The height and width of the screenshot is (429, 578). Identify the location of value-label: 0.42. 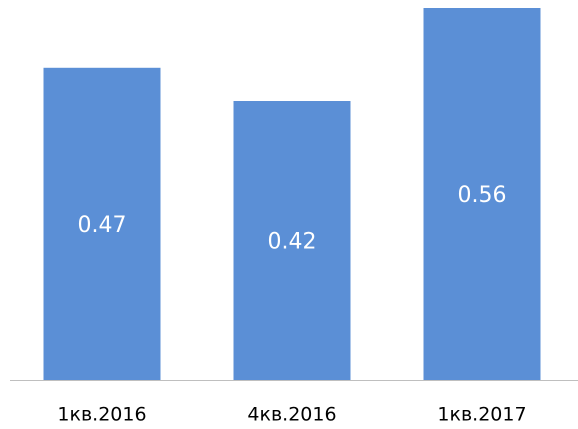
(292, 242).